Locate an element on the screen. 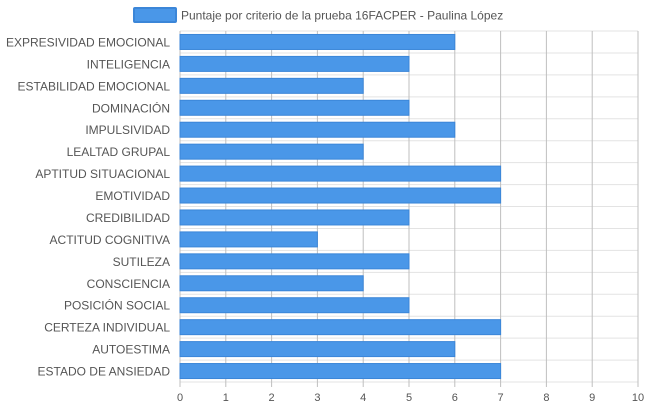 This screenshot has width=648, height=410. y-axis-label: EXPRESIVIDAD EMOCIONAL is located at coordinates (88, 42).